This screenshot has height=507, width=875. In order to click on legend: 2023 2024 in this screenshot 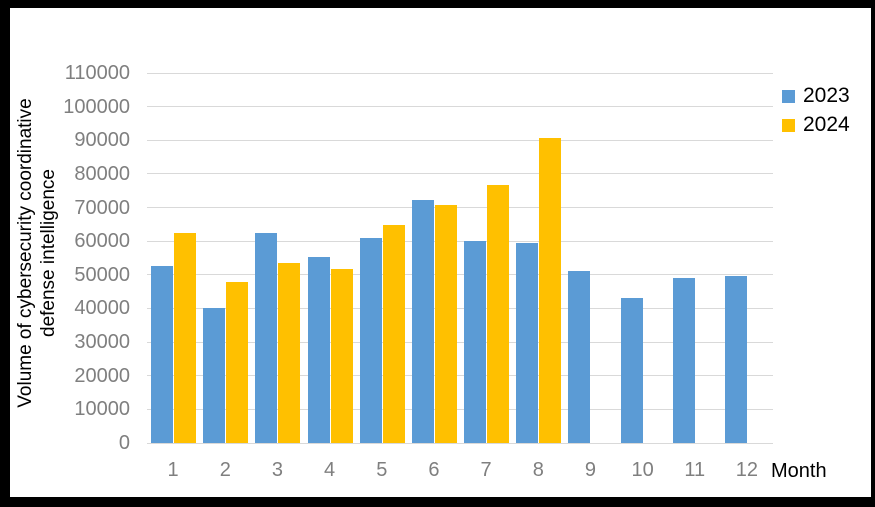, I will do `click(816, 114)`.